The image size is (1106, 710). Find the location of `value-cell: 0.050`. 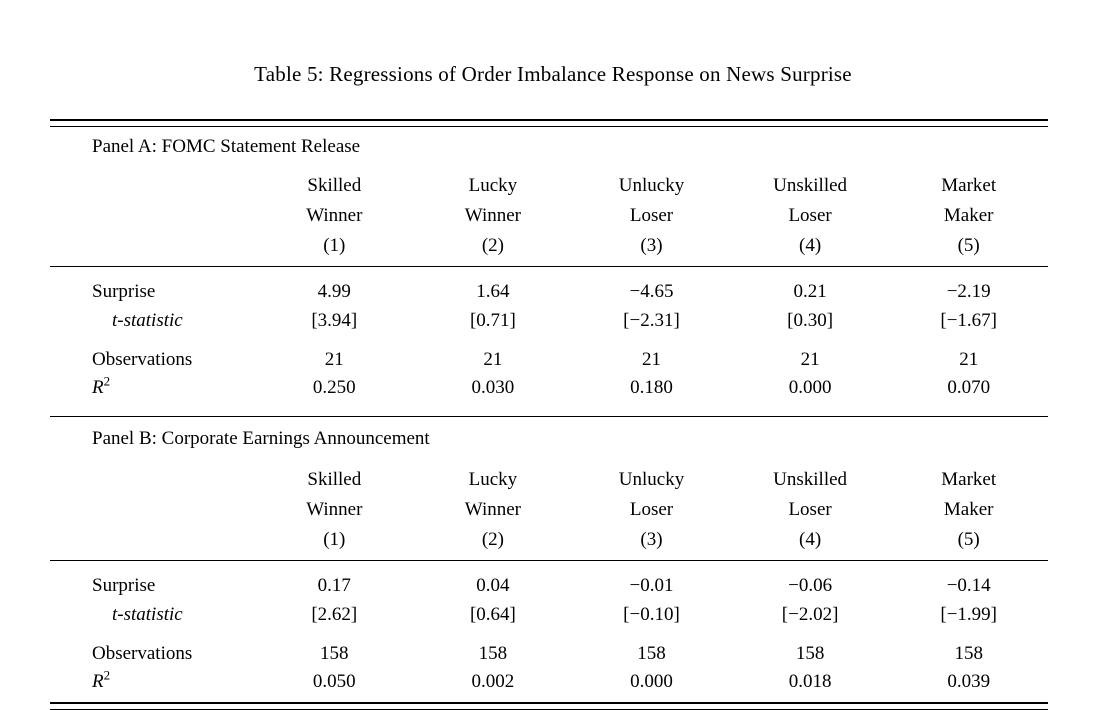

value-cell: 0.050 is located at coordinates (334, 681).